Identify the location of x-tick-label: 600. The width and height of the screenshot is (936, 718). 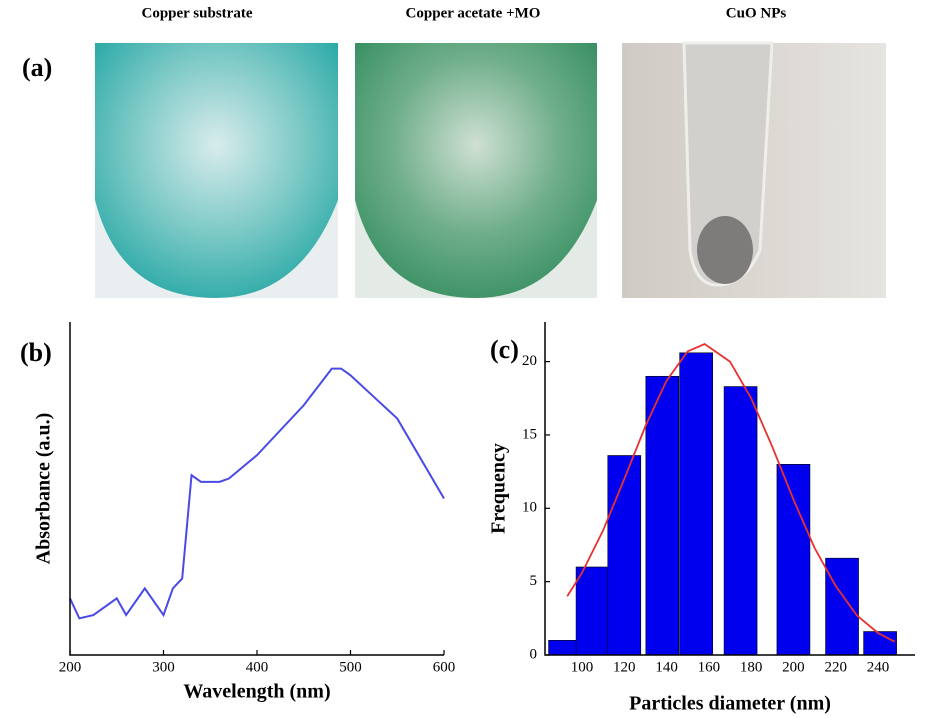
(444, 667).